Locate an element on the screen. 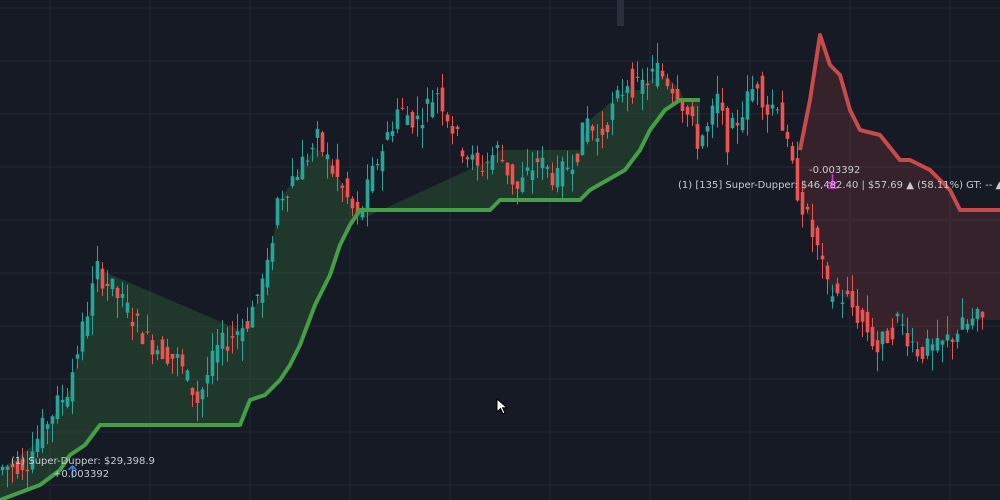  entry-label: (1) Super-Dupper: $29,398.9 is located at coordinates (83, 461).